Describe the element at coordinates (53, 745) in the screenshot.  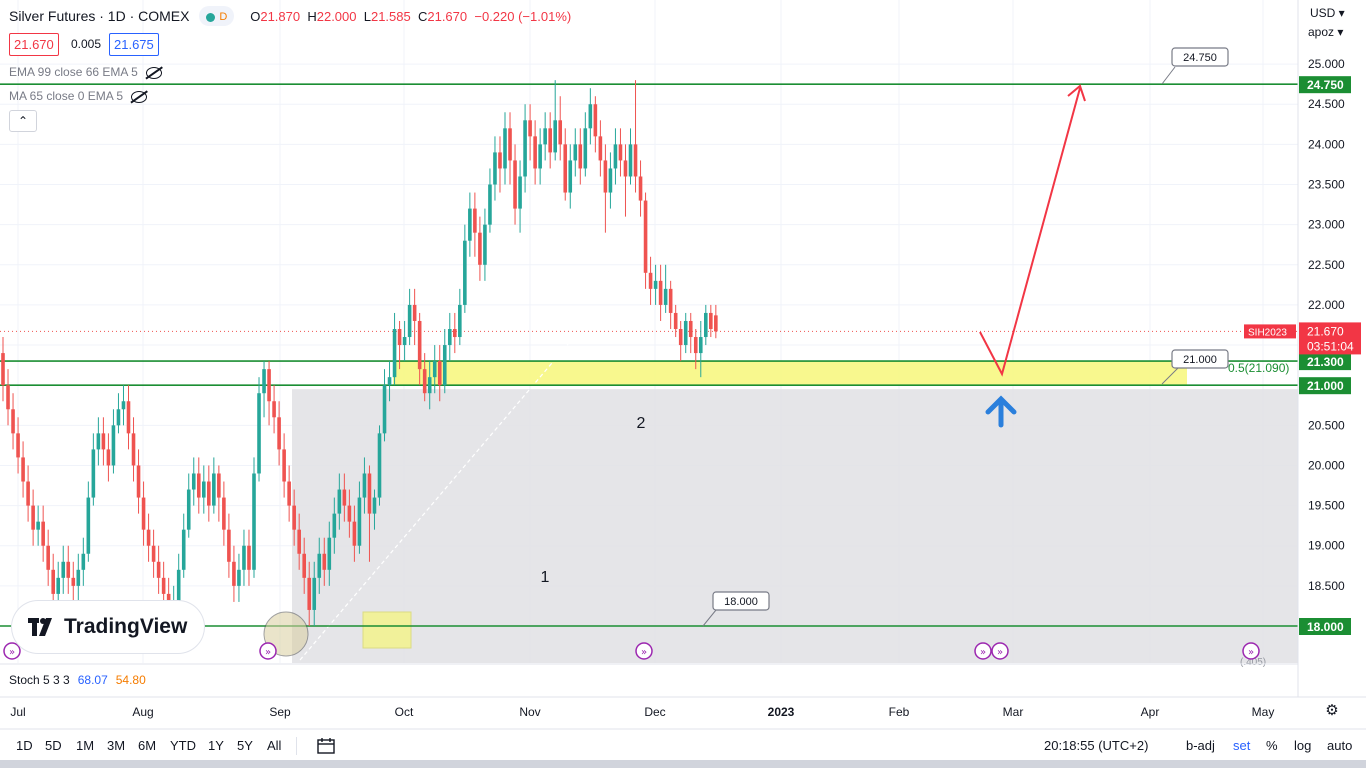
I see `range-5d: 5D` at that location.